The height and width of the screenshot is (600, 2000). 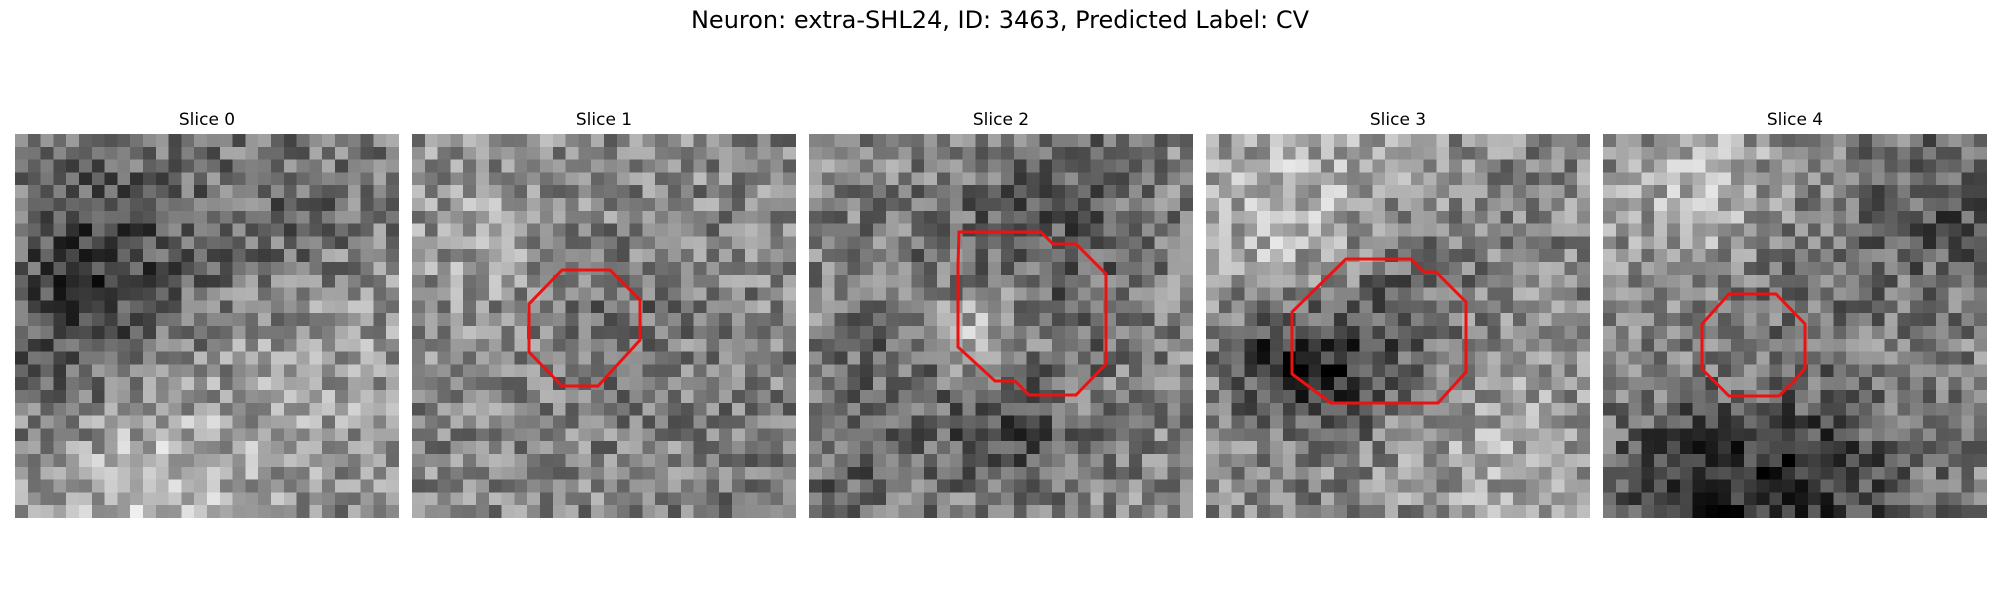 I want to click on slice-title: Slice 2, so click(x=1001, y=120).